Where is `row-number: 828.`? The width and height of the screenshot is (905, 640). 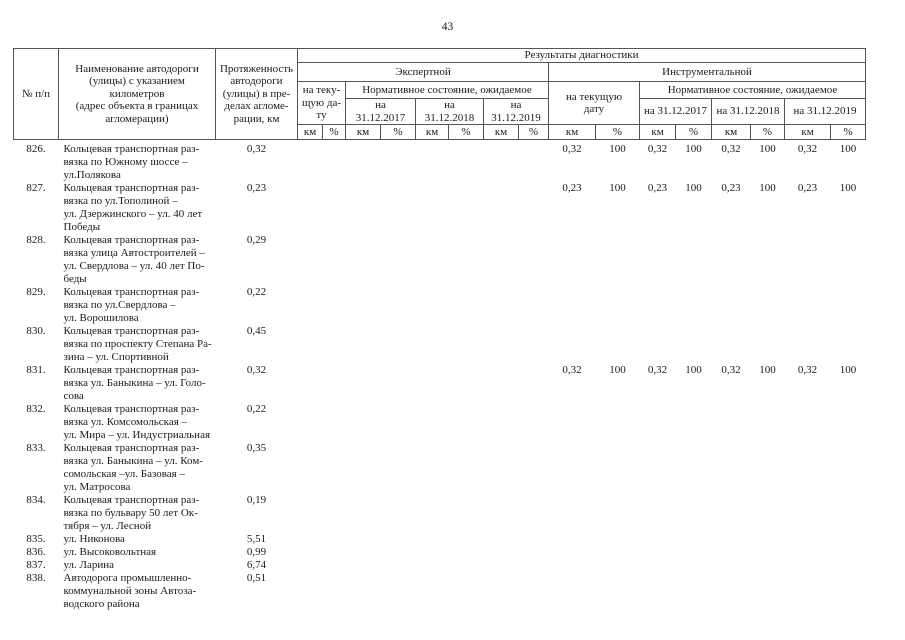
row-number: 828. is located at coordinates (36, 240).